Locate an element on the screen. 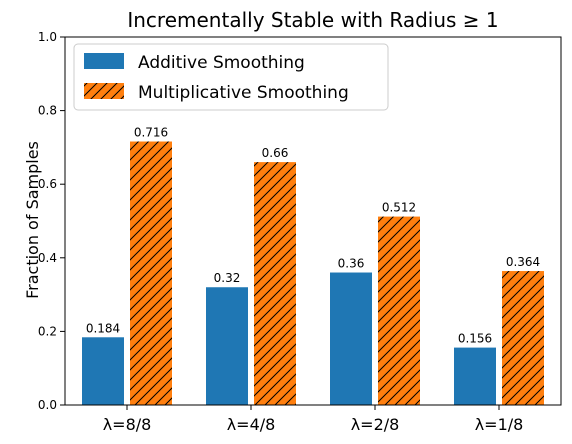  legend-label-additive: Additive Smoothing is located at coordinates (221, 63).